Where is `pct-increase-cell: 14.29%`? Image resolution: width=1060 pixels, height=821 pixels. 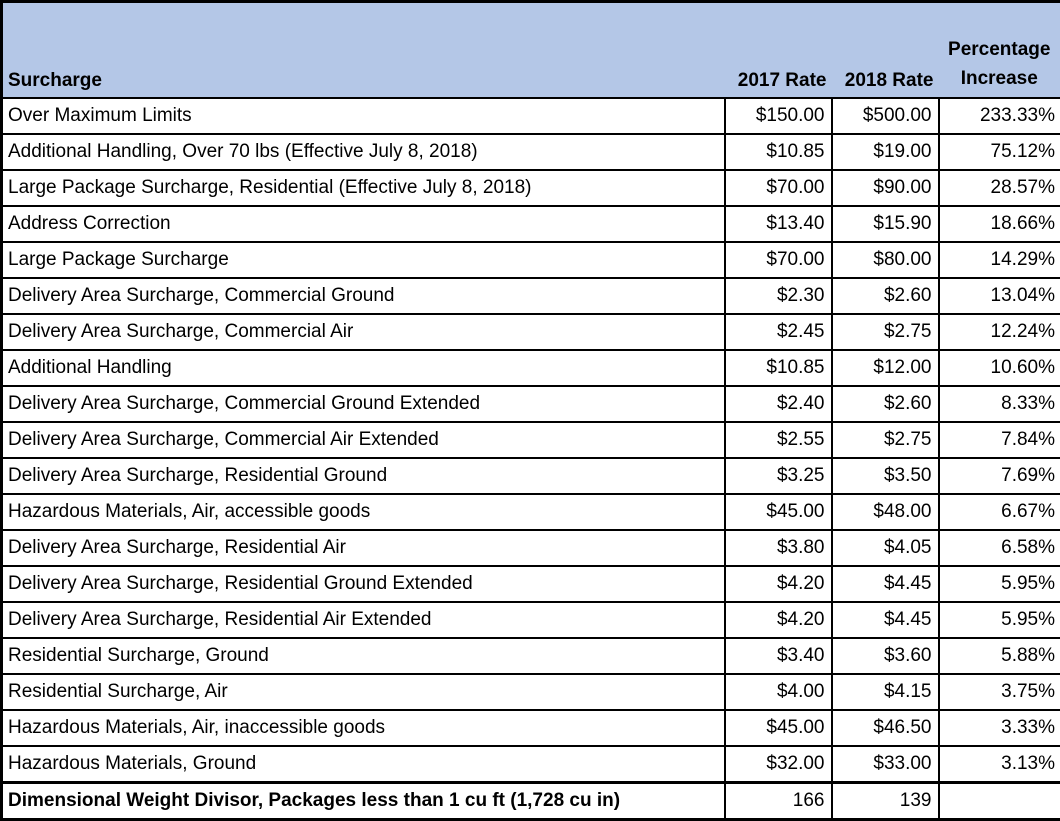
pct-increase-cell: 14.29% is located at coordinates (999, 260).